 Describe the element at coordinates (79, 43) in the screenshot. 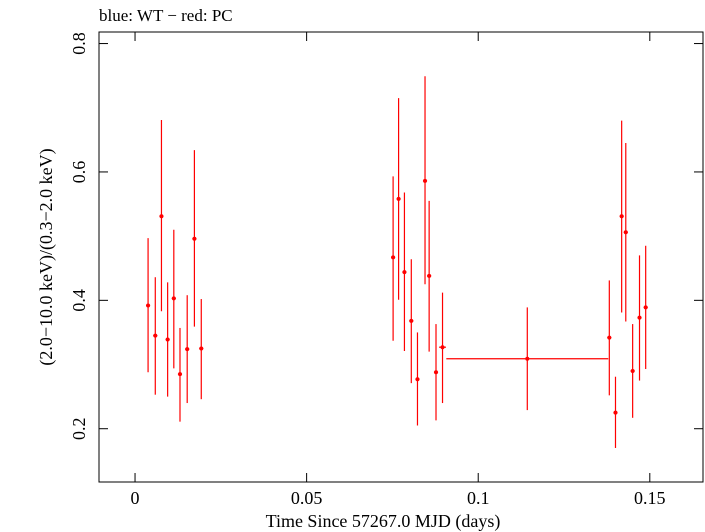

I see `y-tick-label: 0.8` at that location.